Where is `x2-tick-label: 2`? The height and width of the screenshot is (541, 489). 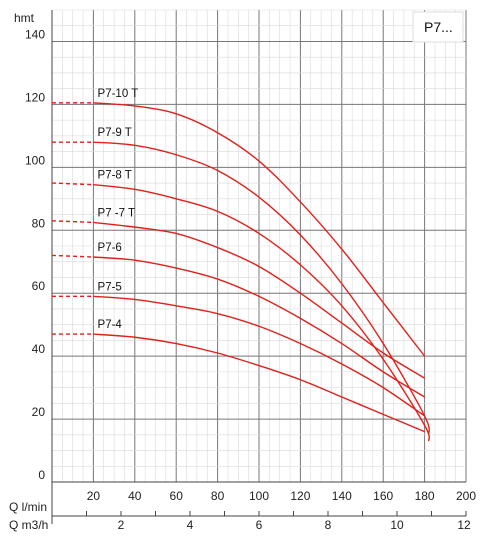 x2-tick-label: 2 is located at coordinates (121, 525).